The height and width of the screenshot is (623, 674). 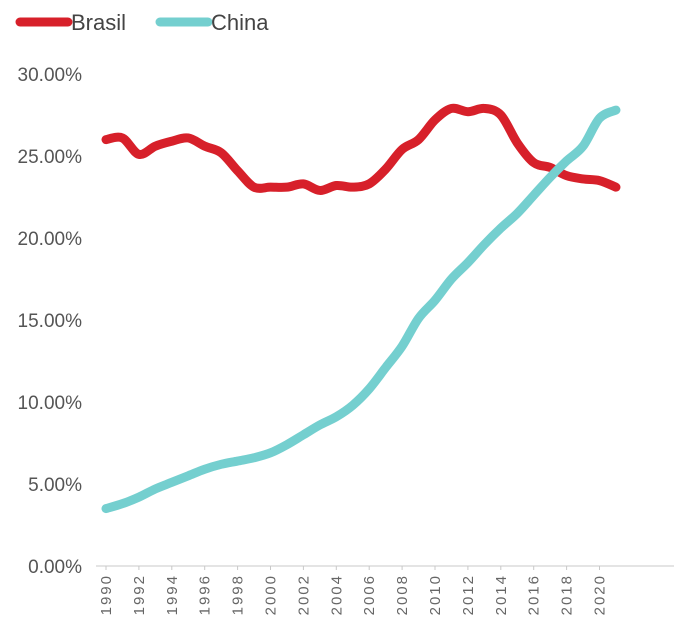 What do you see at coordinates (402, 594) in the screenshot?
I see `x-tick-label: 2008` at bounding box center [402, 594].